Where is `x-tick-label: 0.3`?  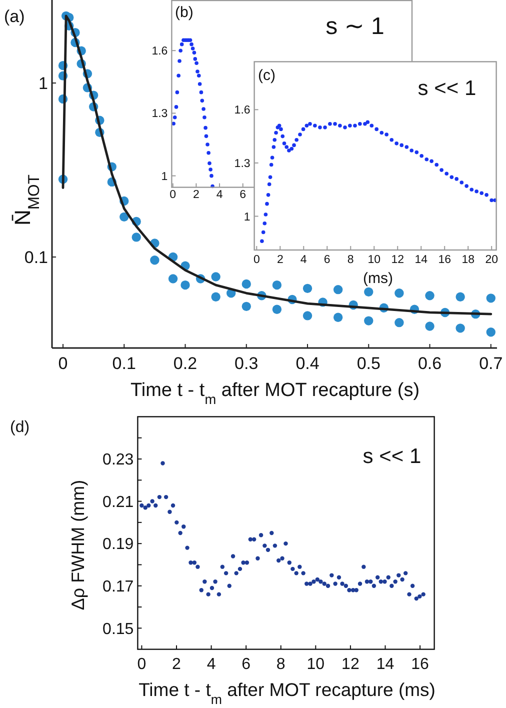
x-tick-label: 0.3 is located at coordinates (246, 363).